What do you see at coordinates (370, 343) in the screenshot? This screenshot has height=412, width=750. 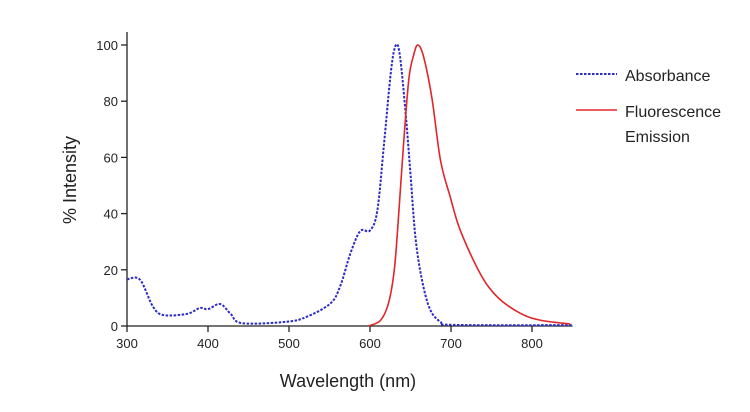 I see `x-tick-label: 600` at bounding box center [370, 343].